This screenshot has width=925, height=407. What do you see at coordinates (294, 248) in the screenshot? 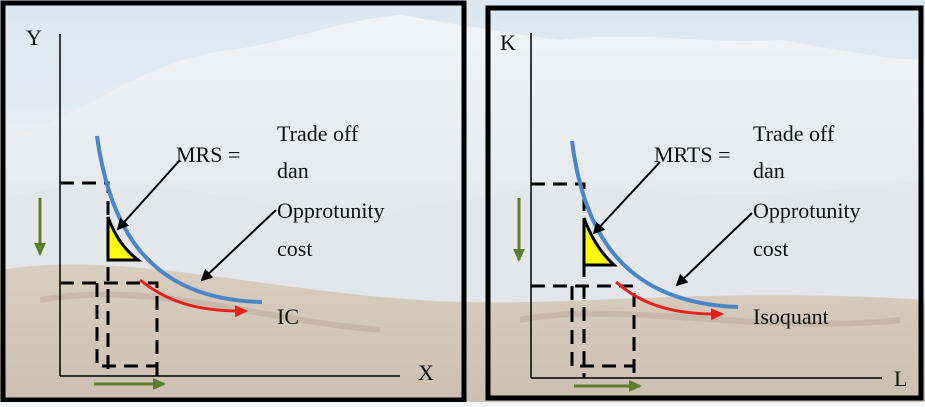
I see `left-note-line4: cost` at bounding box center [294, 248].